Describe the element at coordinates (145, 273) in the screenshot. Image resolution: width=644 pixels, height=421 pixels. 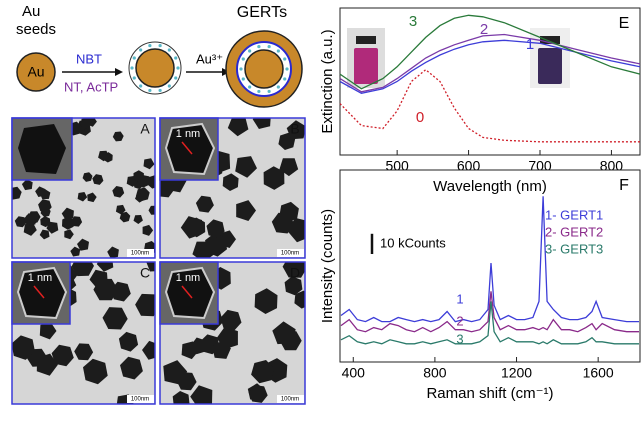
I see `panel-letter: C` at that location.